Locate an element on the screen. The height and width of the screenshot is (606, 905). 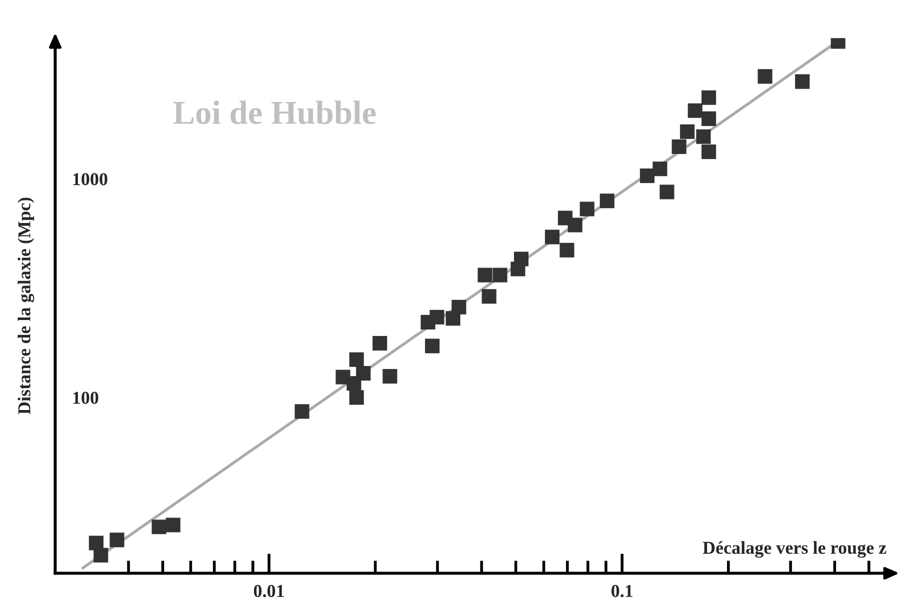
y-axis-title: Distance de la galaxie (Mpc) is located at coordinates (26, 306).